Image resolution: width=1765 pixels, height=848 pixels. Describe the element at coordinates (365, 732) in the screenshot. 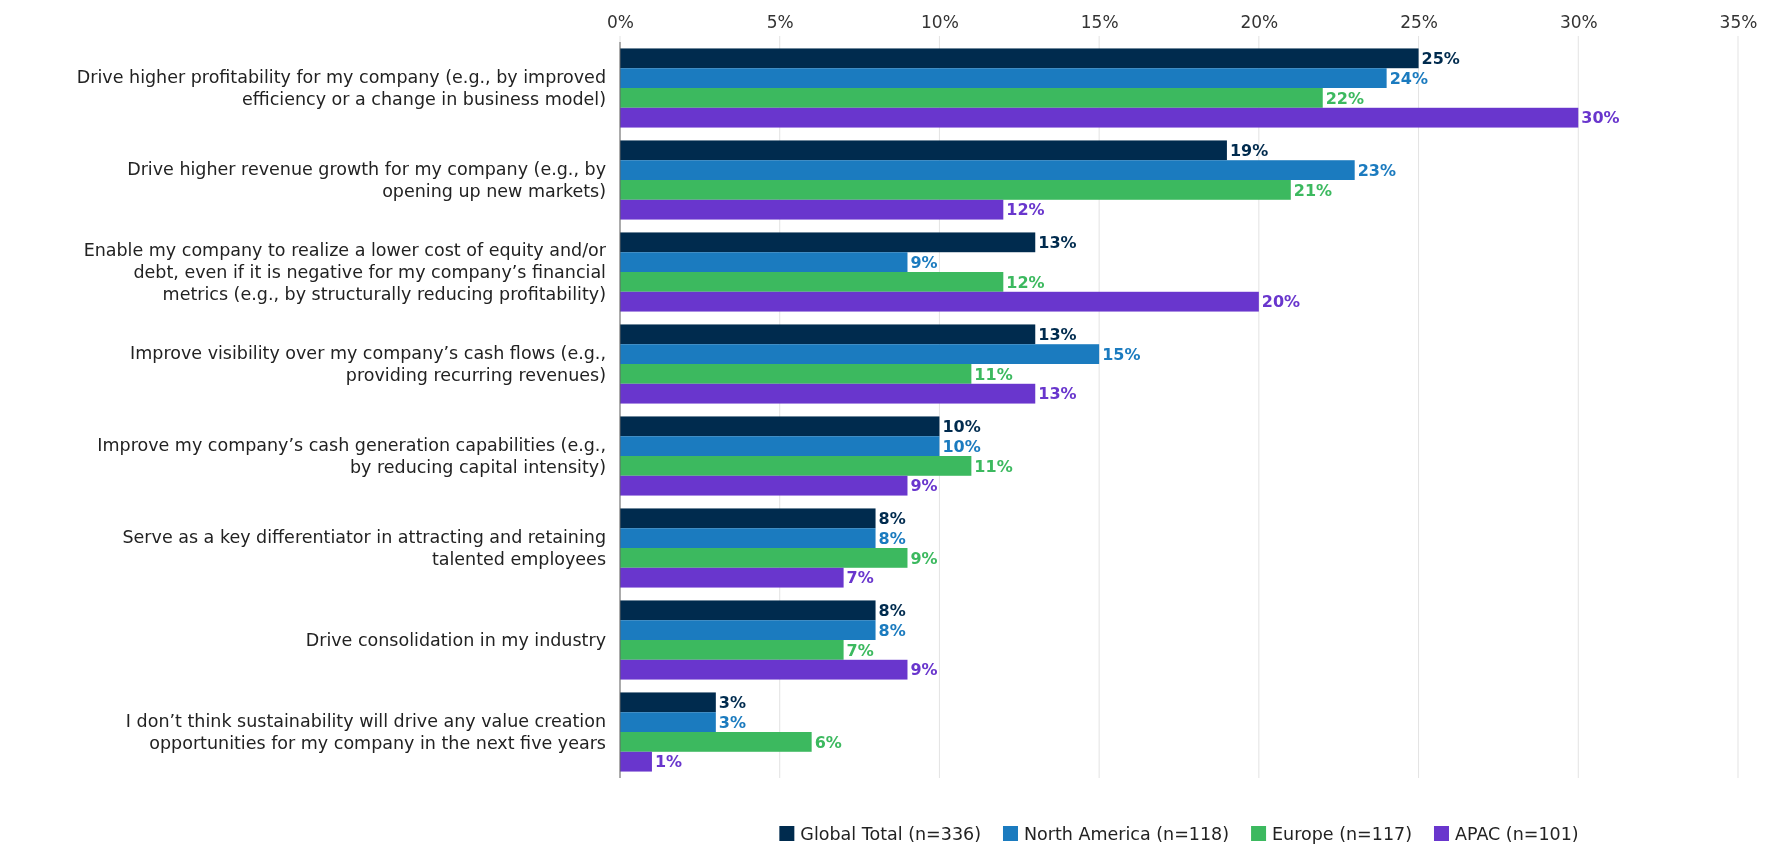

I see `y-tick-label: I don’t think sustainability will drive any value creation opportunities for my company in the next five years` at that location.